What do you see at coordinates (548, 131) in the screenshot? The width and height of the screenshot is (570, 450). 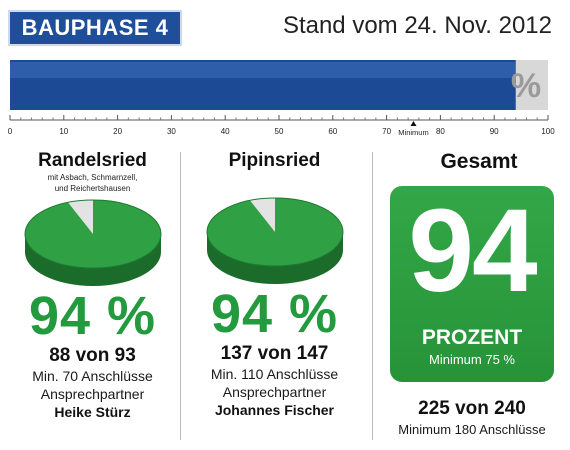 I see `scale-tick-label: 100` at bounding box center [548, 131].